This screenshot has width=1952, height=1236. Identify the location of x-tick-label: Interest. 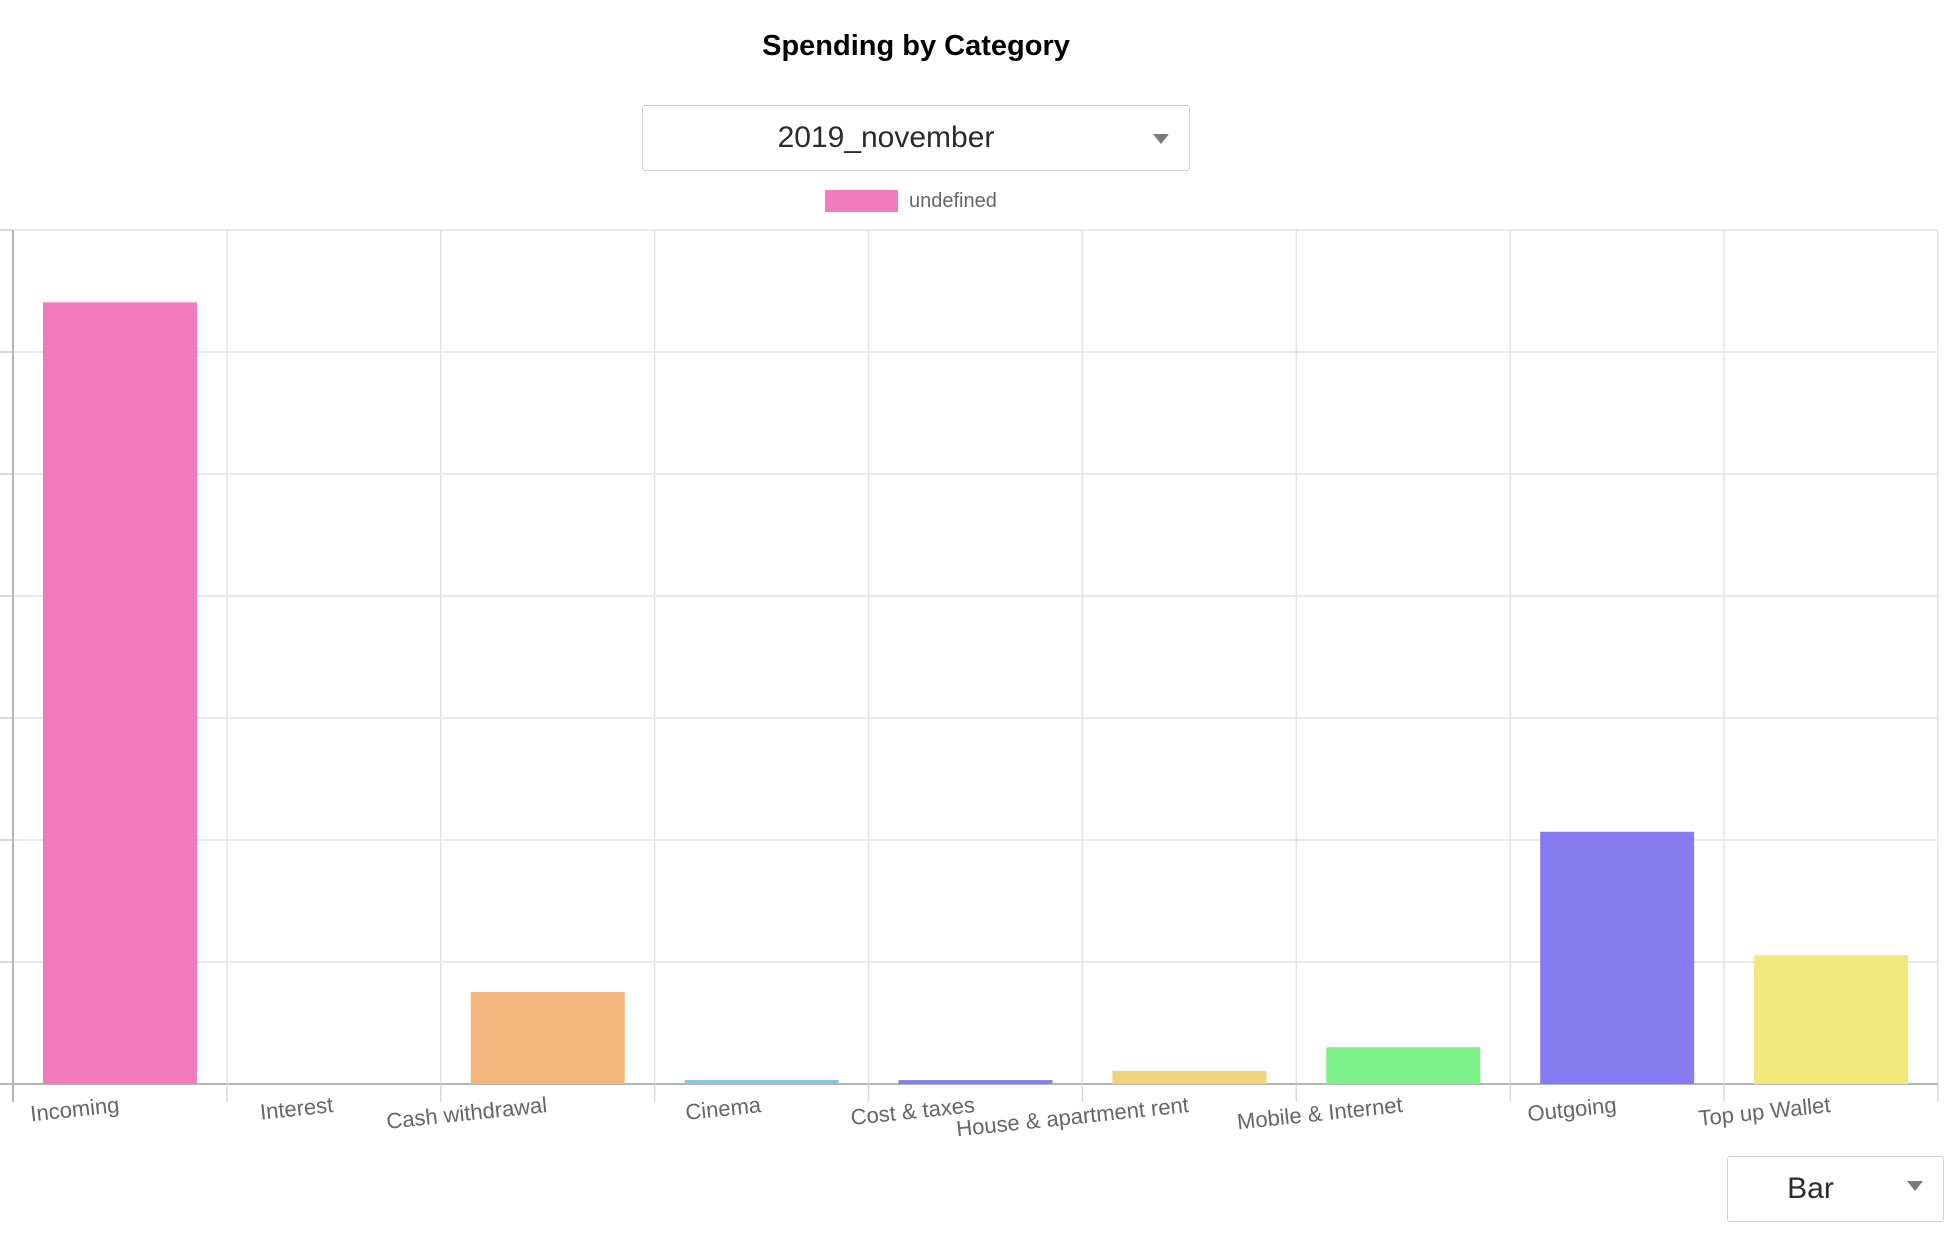
(297, 1108).